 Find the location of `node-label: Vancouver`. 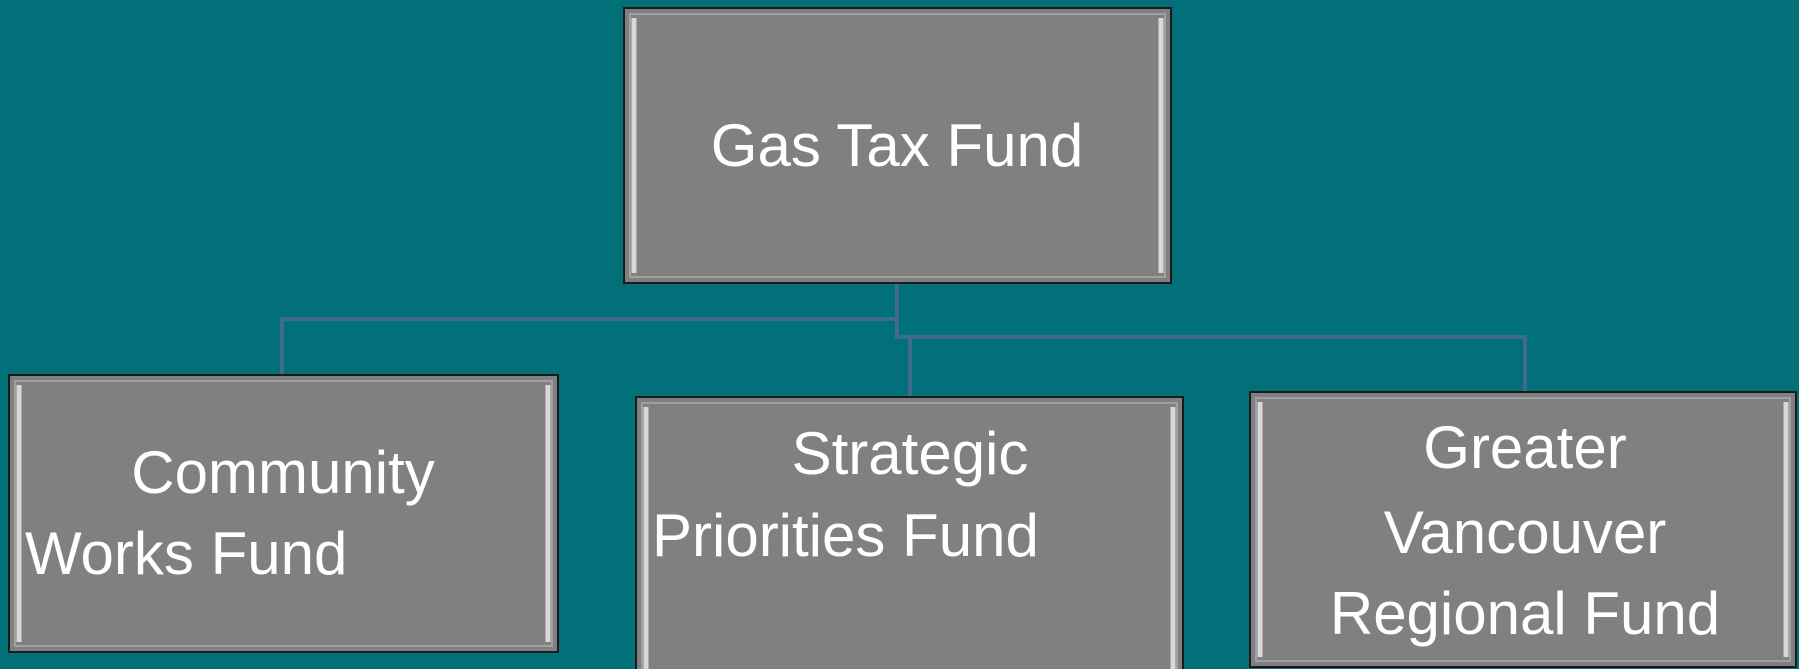

node-label: Vancouver is located at coordinates (1525, 532).